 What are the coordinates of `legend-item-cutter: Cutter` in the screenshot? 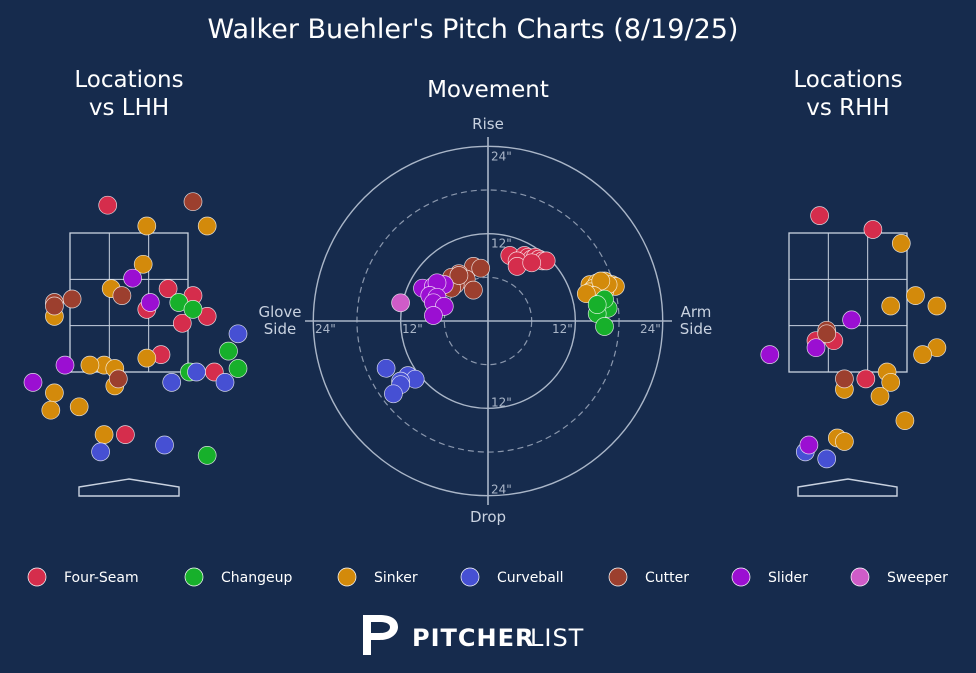 It's located at (648, 577).